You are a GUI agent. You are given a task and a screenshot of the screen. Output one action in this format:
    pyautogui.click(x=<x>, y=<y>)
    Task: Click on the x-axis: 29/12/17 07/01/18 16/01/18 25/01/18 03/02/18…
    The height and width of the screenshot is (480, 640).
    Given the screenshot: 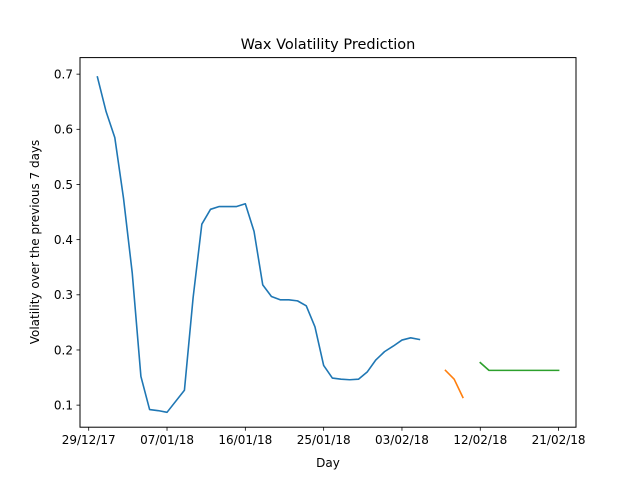 What is the action you would take?
    pyautogui.click(x=324, y=437)
    